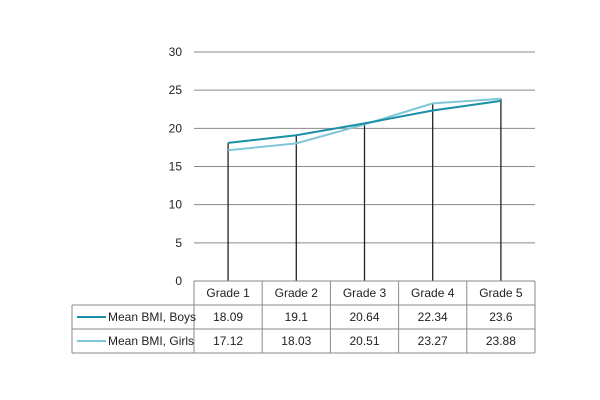 The height and width of the screenshot is (400, 600). I want to click on legend-label: Mean BMI, Girls, so click(151, 341).